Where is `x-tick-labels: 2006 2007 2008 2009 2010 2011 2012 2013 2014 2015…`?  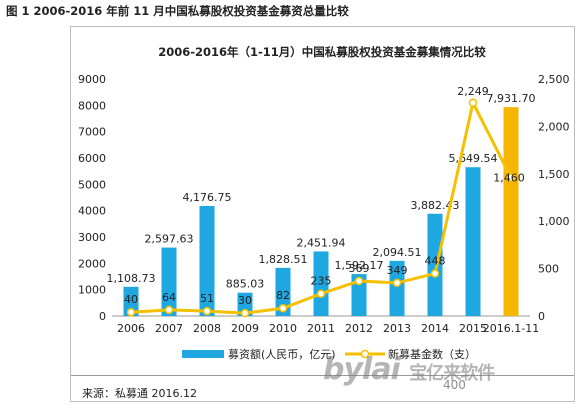
x-tick-labels: 2006 2007 2008 2009 2010 2011 2012 2013 2014 2015… is located at coordinates (328, 328).